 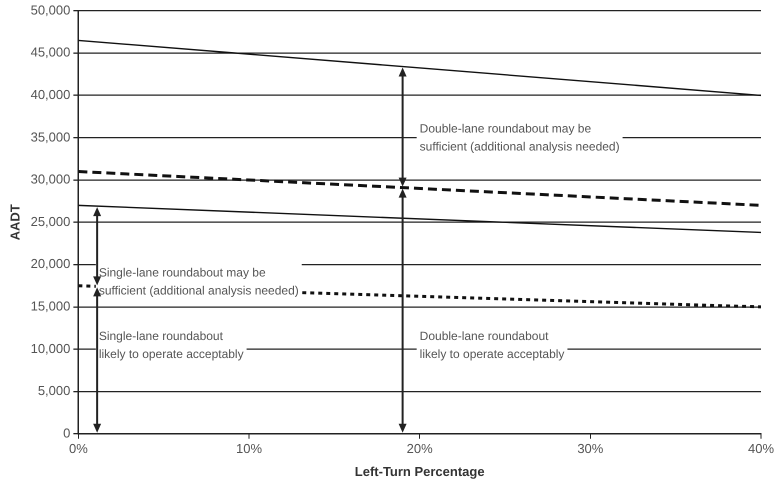 I want to click on y-tick-label: 5,000, so click(x=54, y=390).